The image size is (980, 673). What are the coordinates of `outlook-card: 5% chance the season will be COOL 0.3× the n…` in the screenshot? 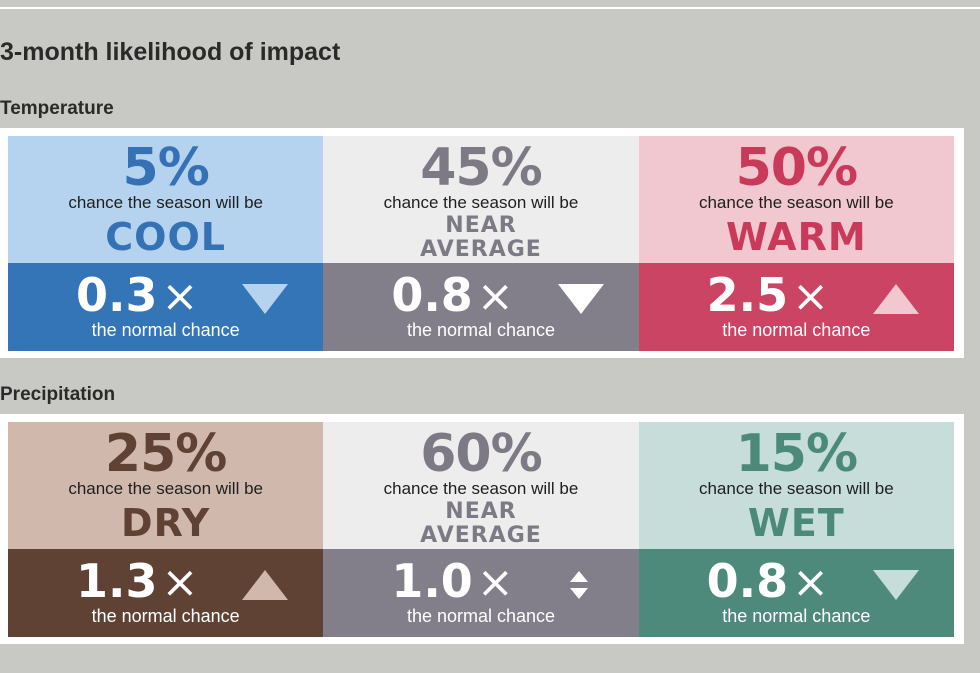 It's located at (166, 243).